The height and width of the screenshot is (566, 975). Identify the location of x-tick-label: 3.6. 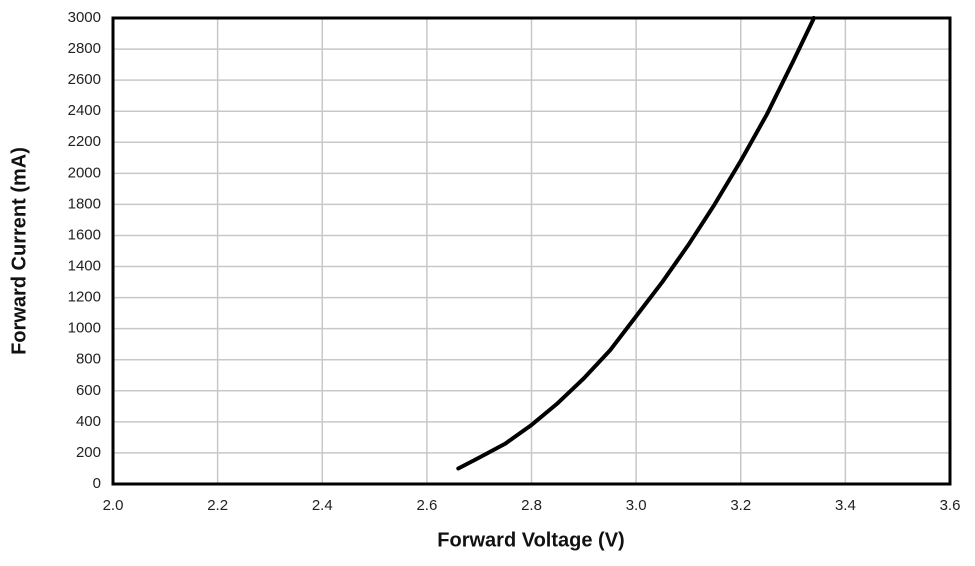
(950, 505).